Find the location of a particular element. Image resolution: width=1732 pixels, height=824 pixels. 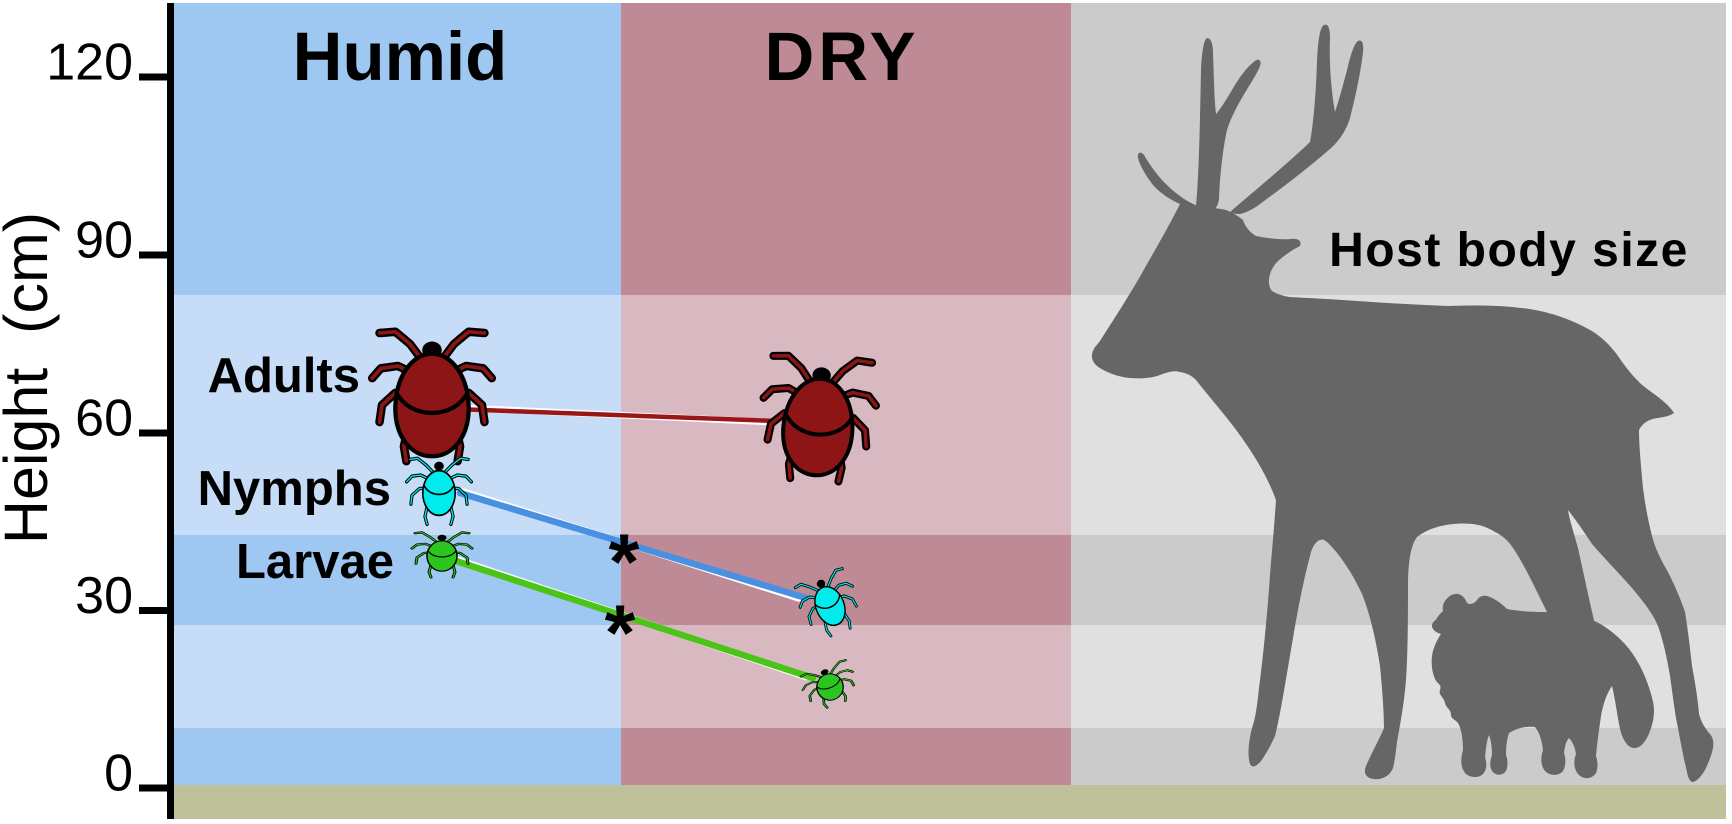

svg-text: 60 is located at coordinates (104, 419).